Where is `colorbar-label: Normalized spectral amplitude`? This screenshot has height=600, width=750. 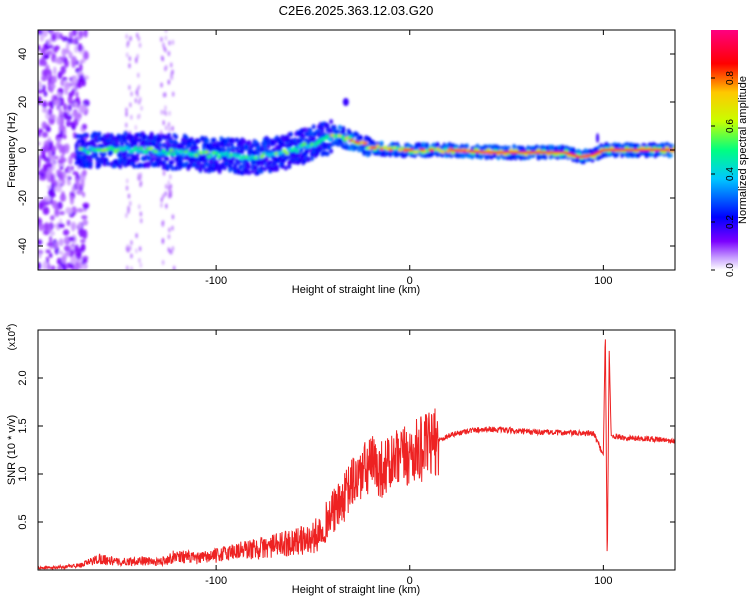
colorbar-label: Normalized spectral amplitude is located at coordinates (743, 150).